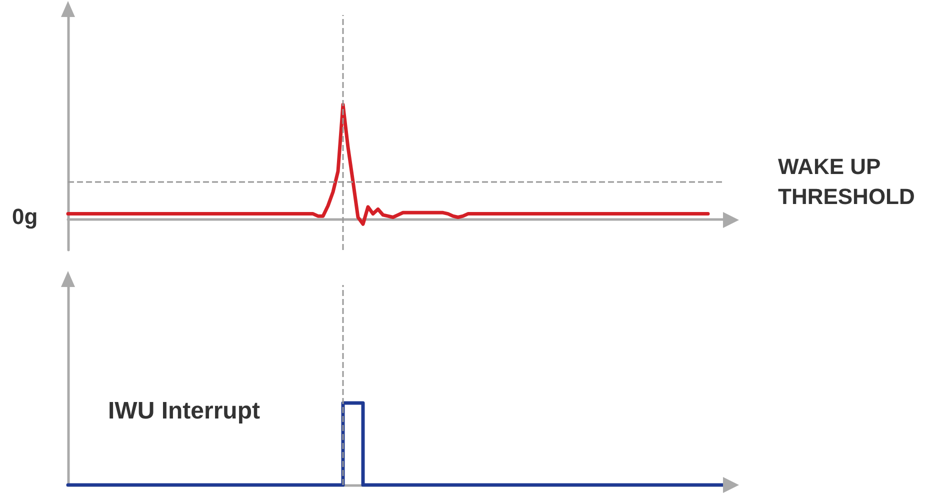 Image resolution: width=944 pixels, height=504 pixels. Describe the element at coordinates (846, 182) in the screenshot. I see `ref-line-label: WAKE UP THRESHOLD` at that location.